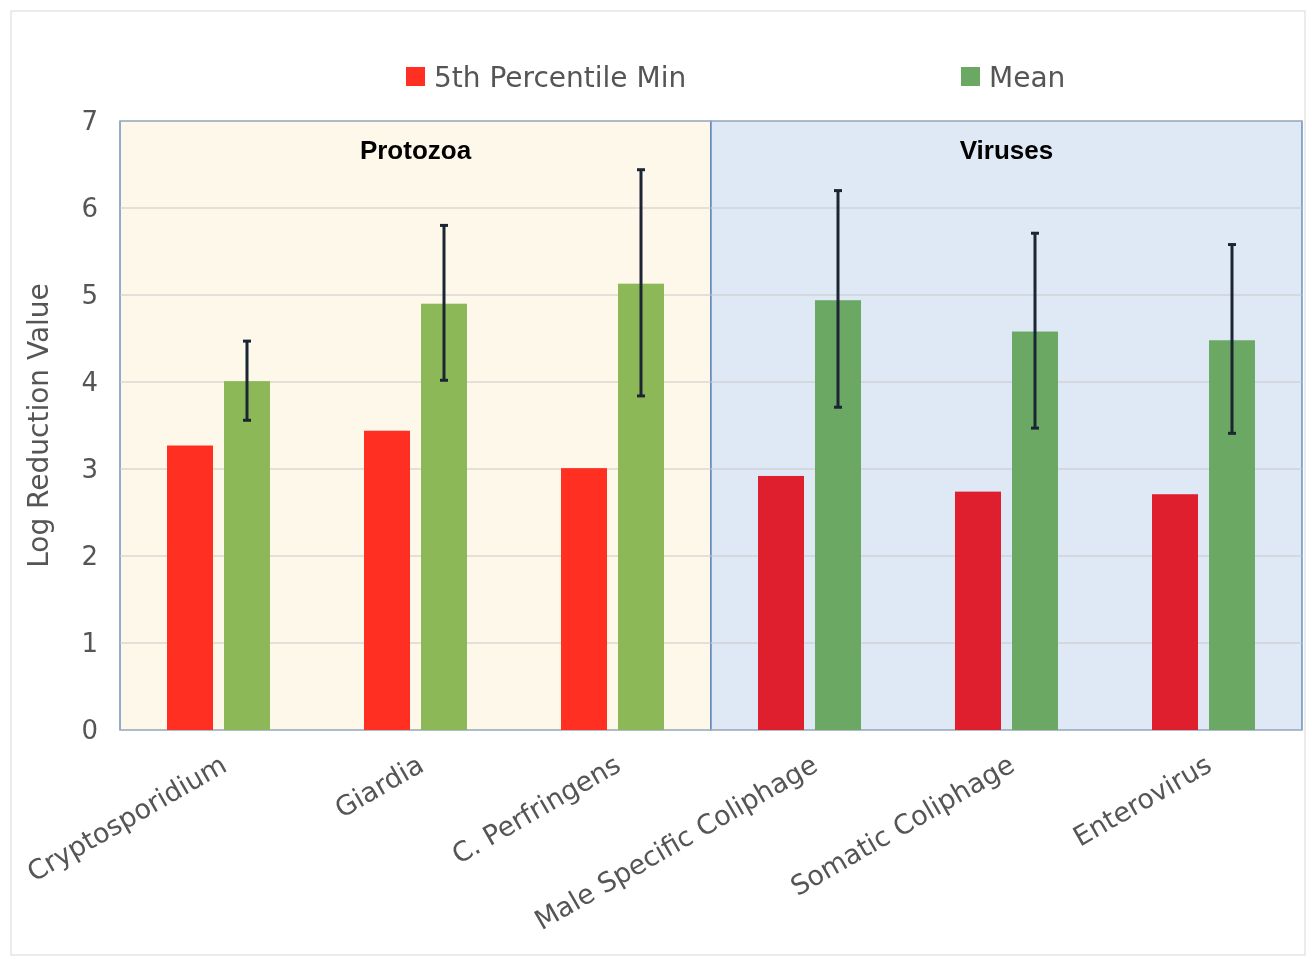  I want to click on y-tick-label: 7, so click(89, 121).